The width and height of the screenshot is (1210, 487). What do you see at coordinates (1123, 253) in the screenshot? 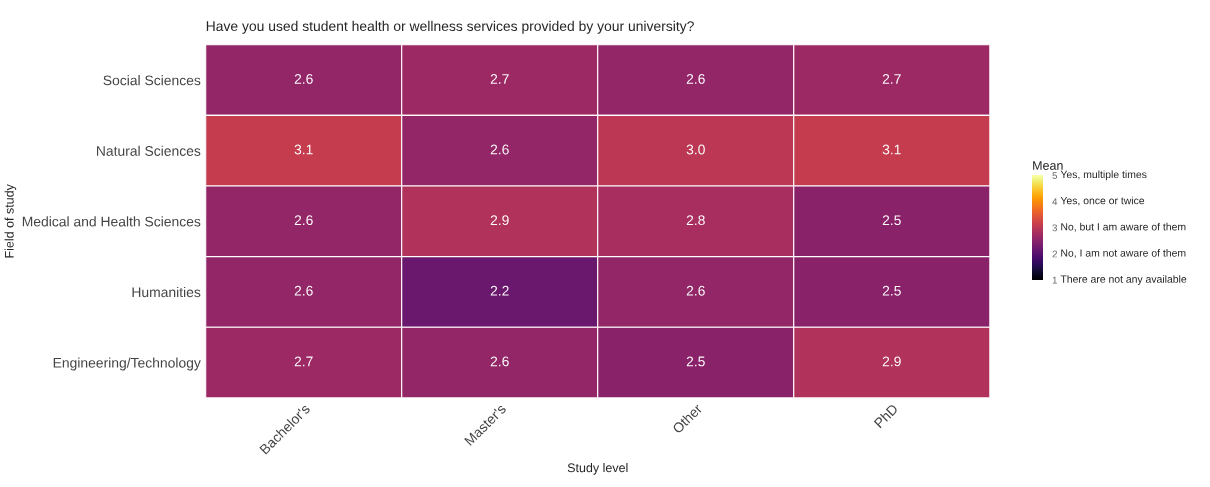
I see `text: No, I am not aware of them` at bounding box center [1123, 253].